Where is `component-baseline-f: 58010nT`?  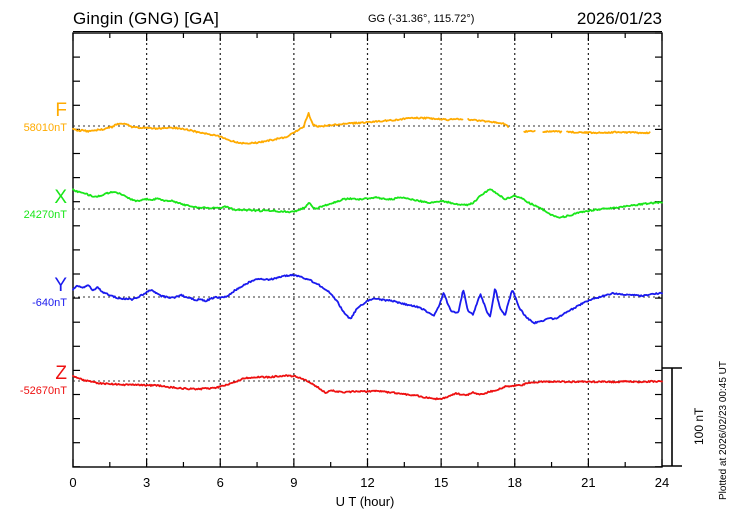
component-baseline-f: 58010nT is located at coordinates (45, 128).